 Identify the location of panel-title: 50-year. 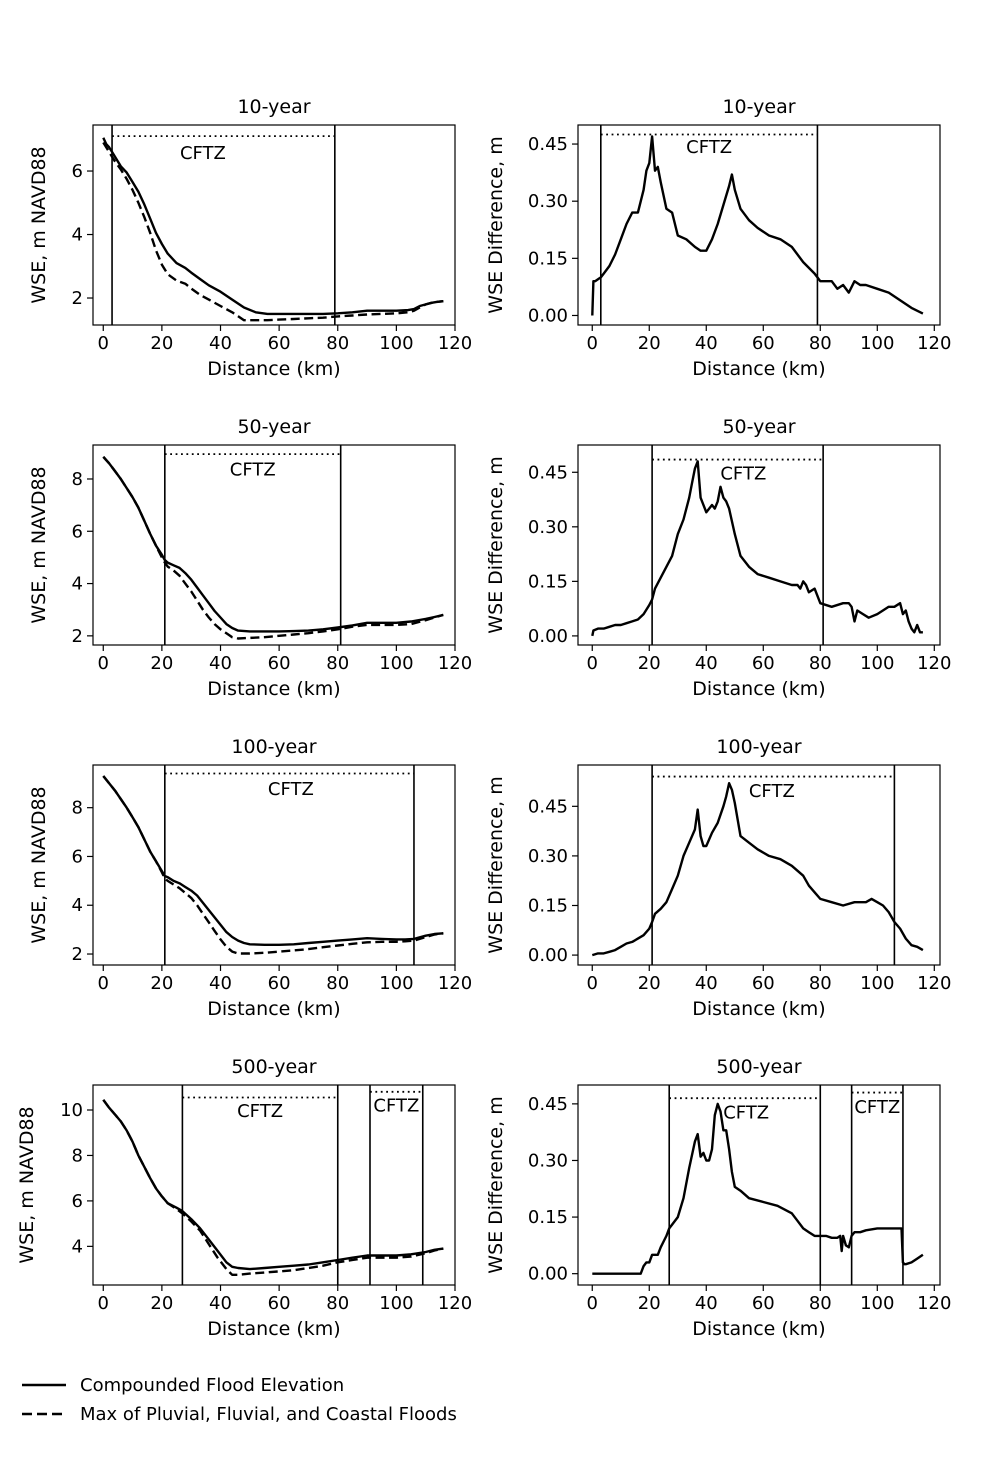
(273, 427).